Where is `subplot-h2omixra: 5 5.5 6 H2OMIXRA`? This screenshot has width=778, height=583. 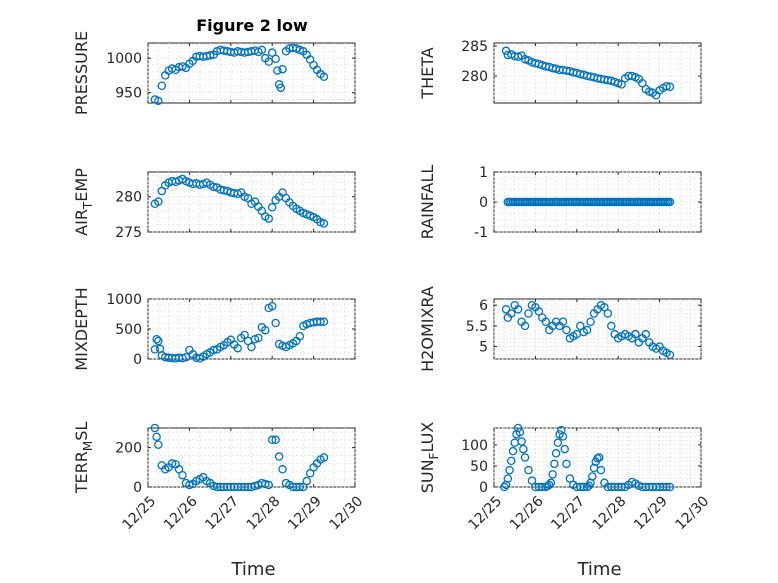
subplot-h2omixra: 5 5.5 6 H2OMIXRA is located at coordinates (560, 329).